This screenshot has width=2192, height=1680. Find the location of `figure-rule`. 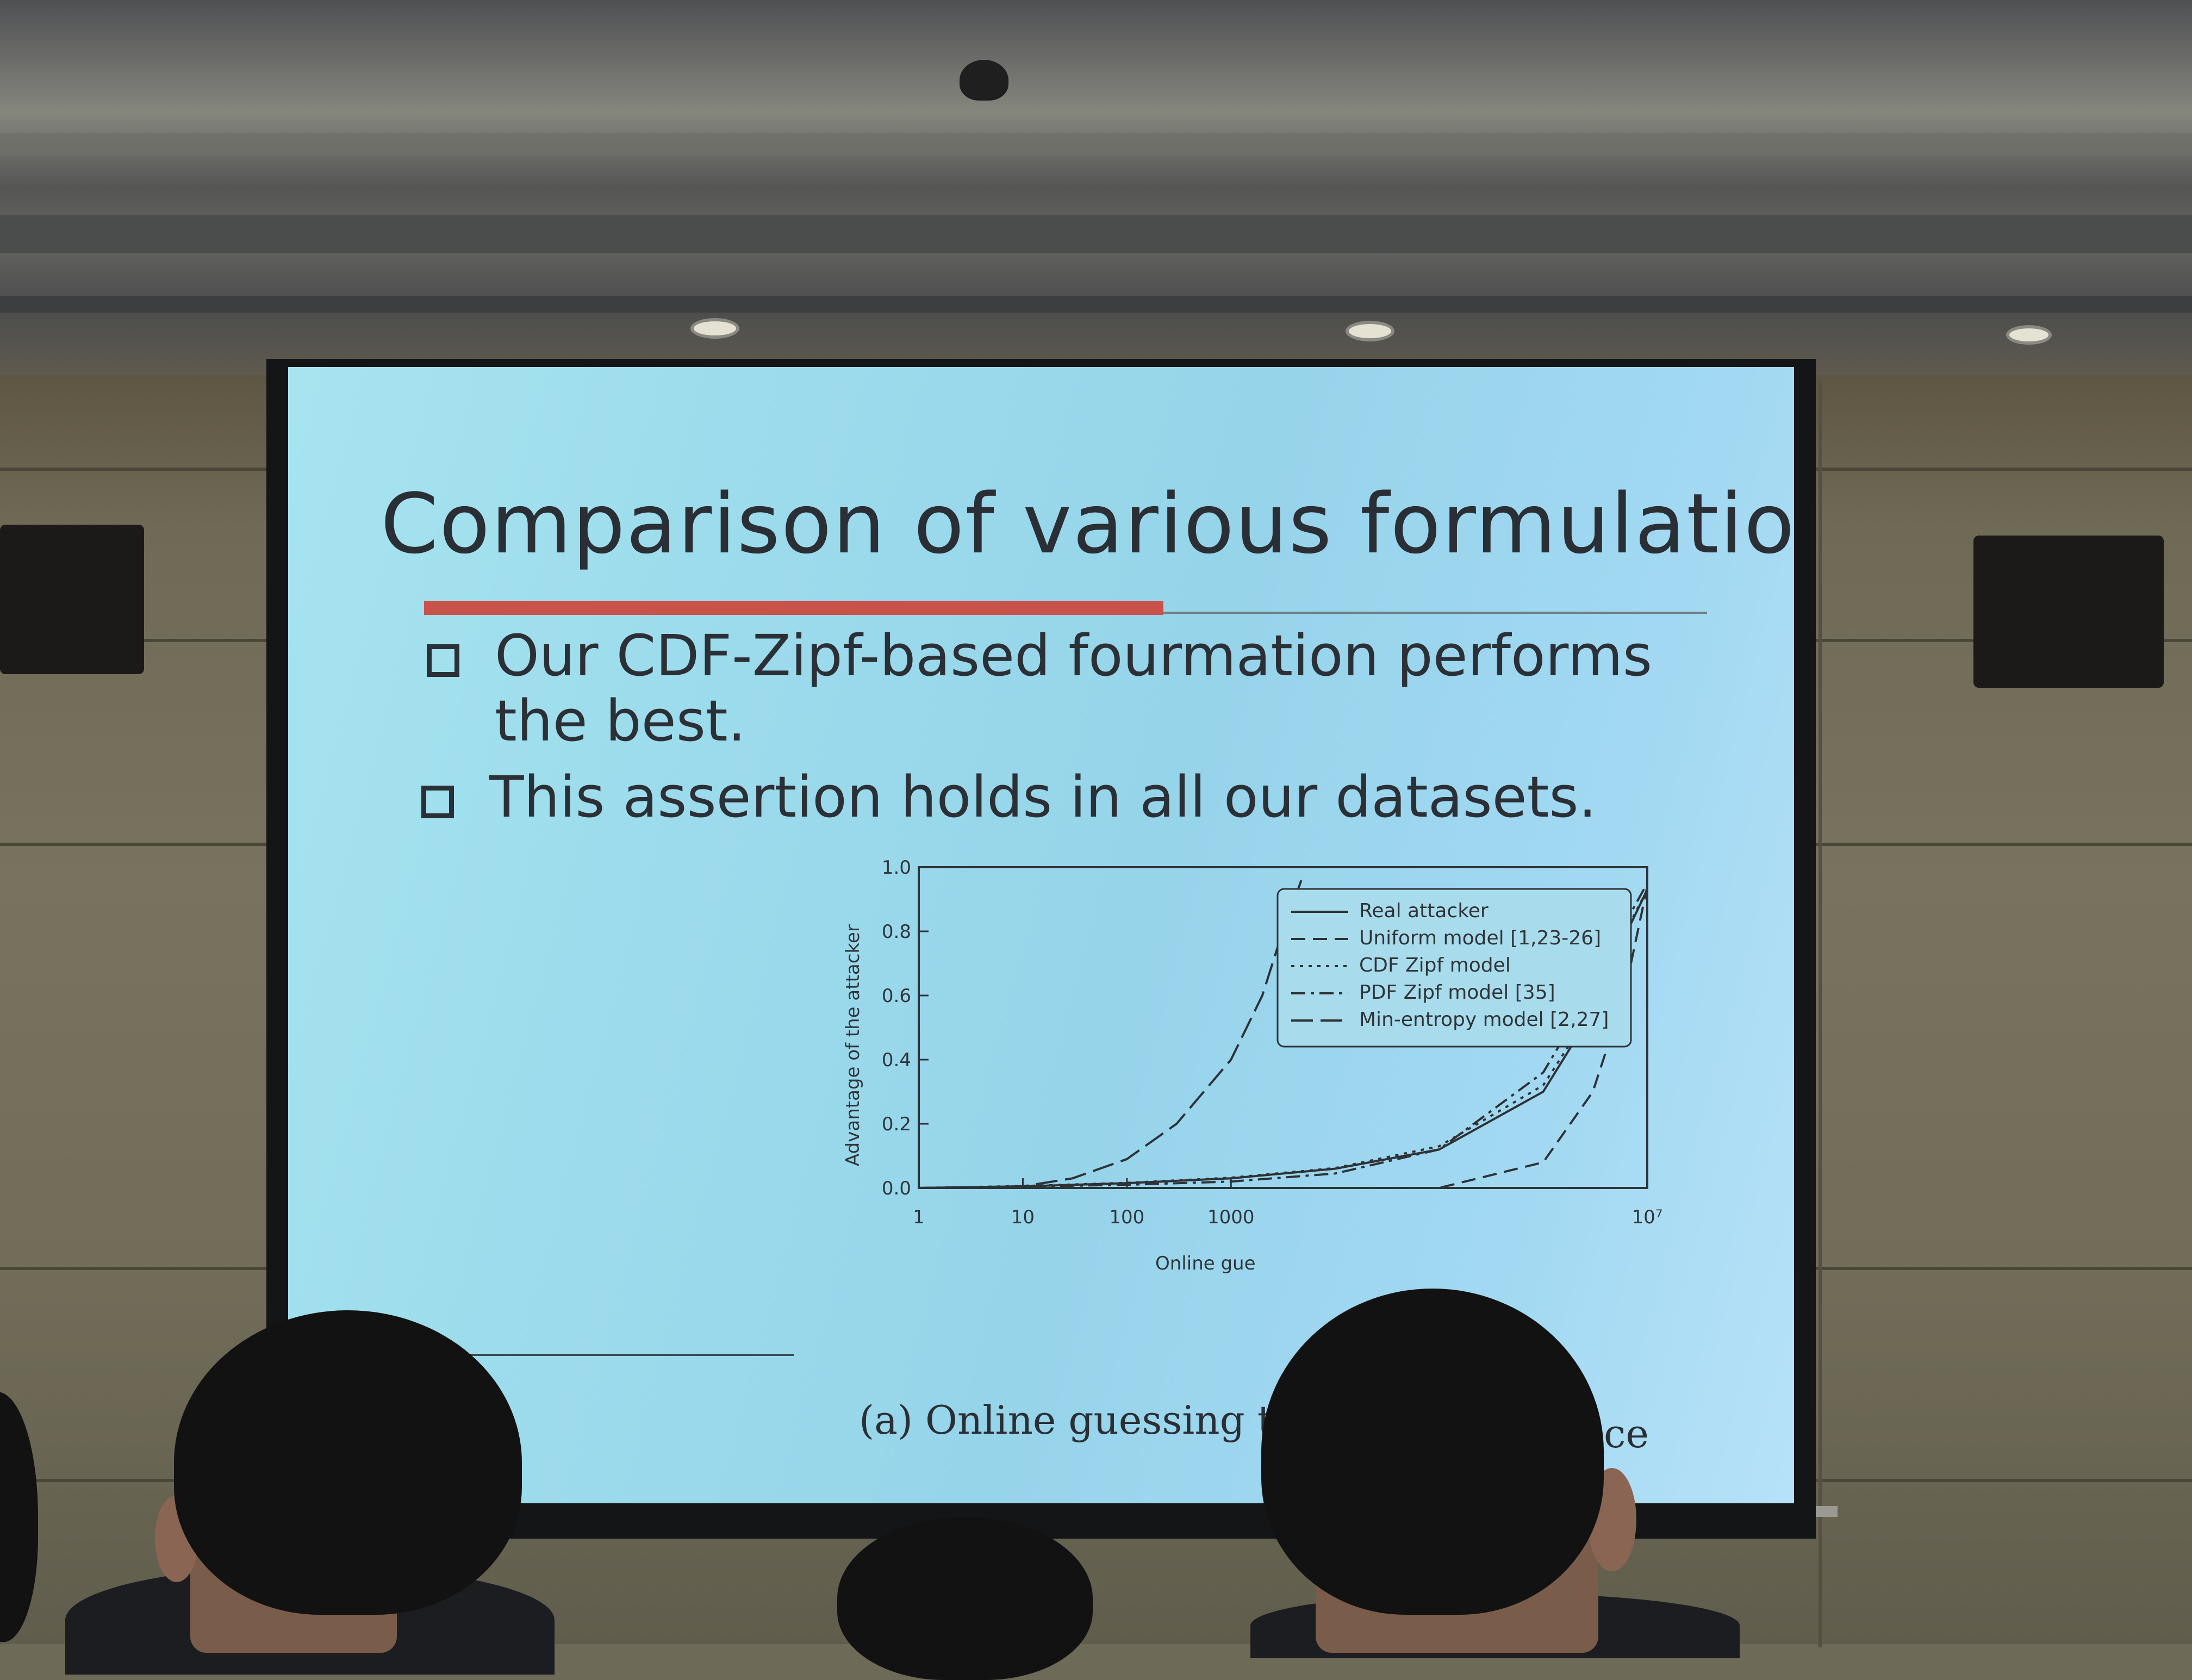

figure-rule is located at coordinates (622, 1355).